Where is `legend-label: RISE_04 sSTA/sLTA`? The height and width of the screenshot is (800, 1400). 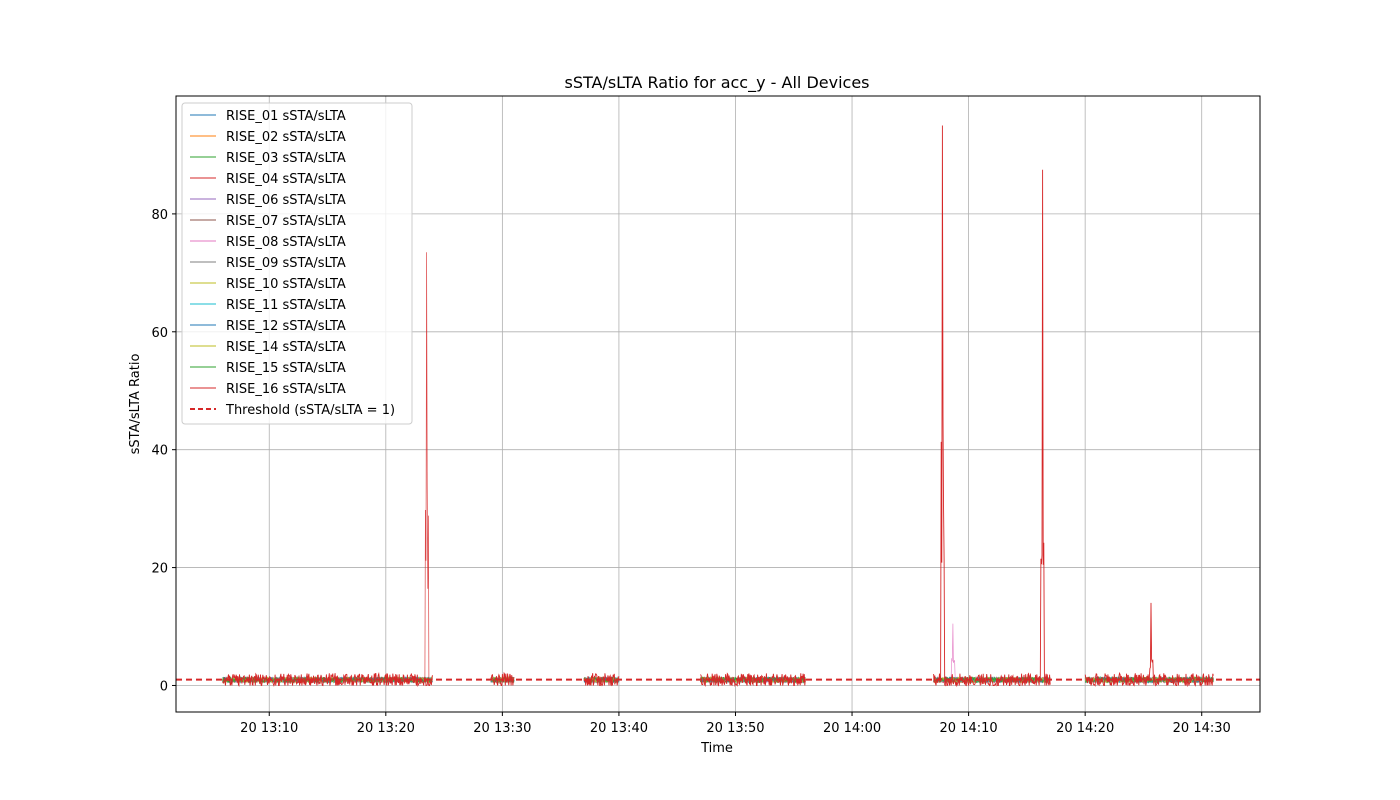
legend-label: RISE_04 sSTA/sLTA is located at coordinates (286, 179).